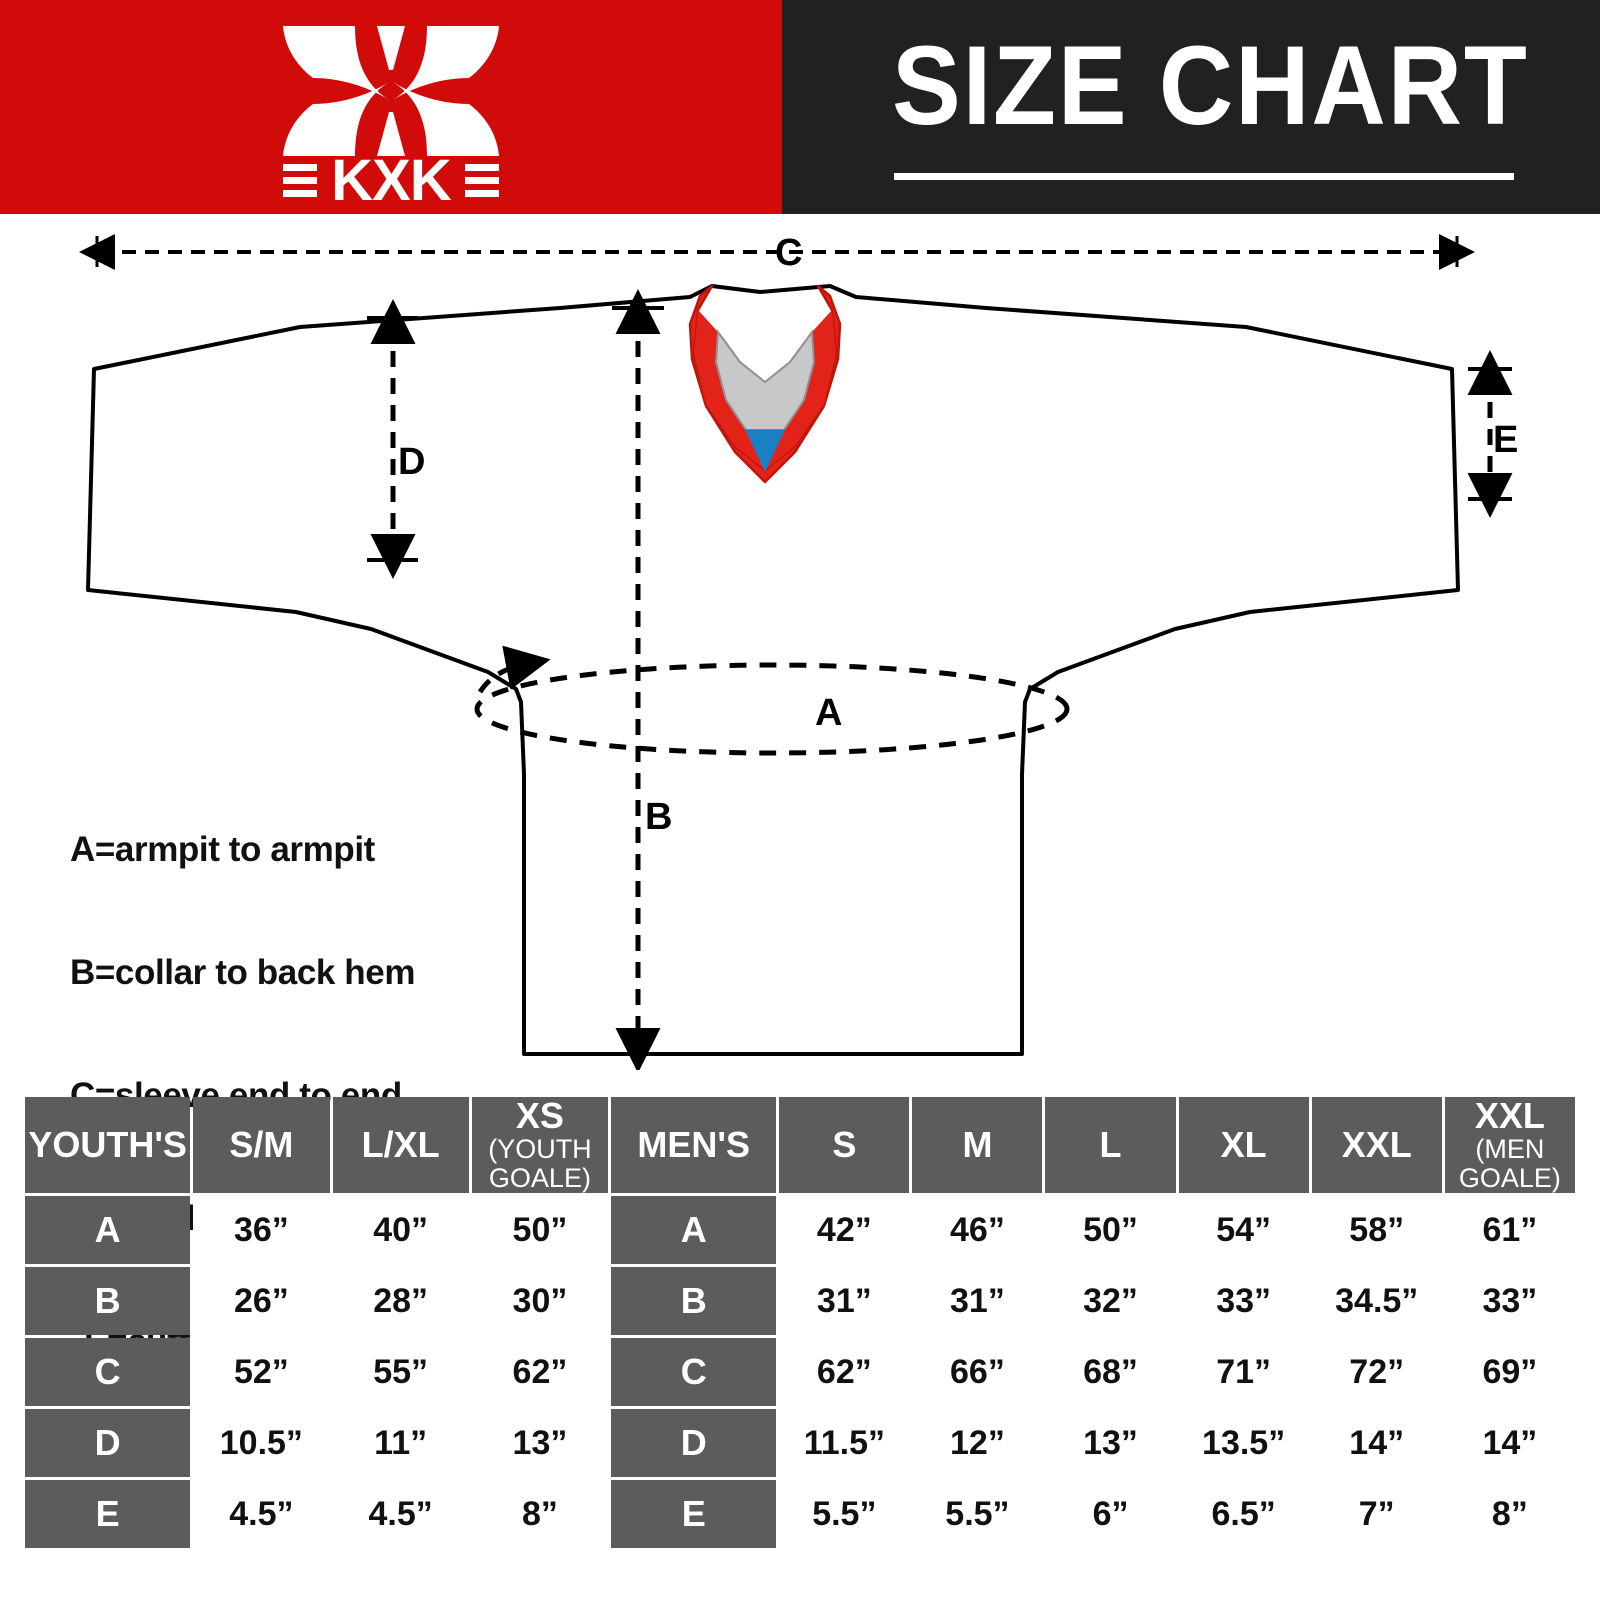  What do you see at coordinates (540, 1230) in the screenshot?
I see `cell-youth-a-xs: 50”` at bounding box center [540, 1230].